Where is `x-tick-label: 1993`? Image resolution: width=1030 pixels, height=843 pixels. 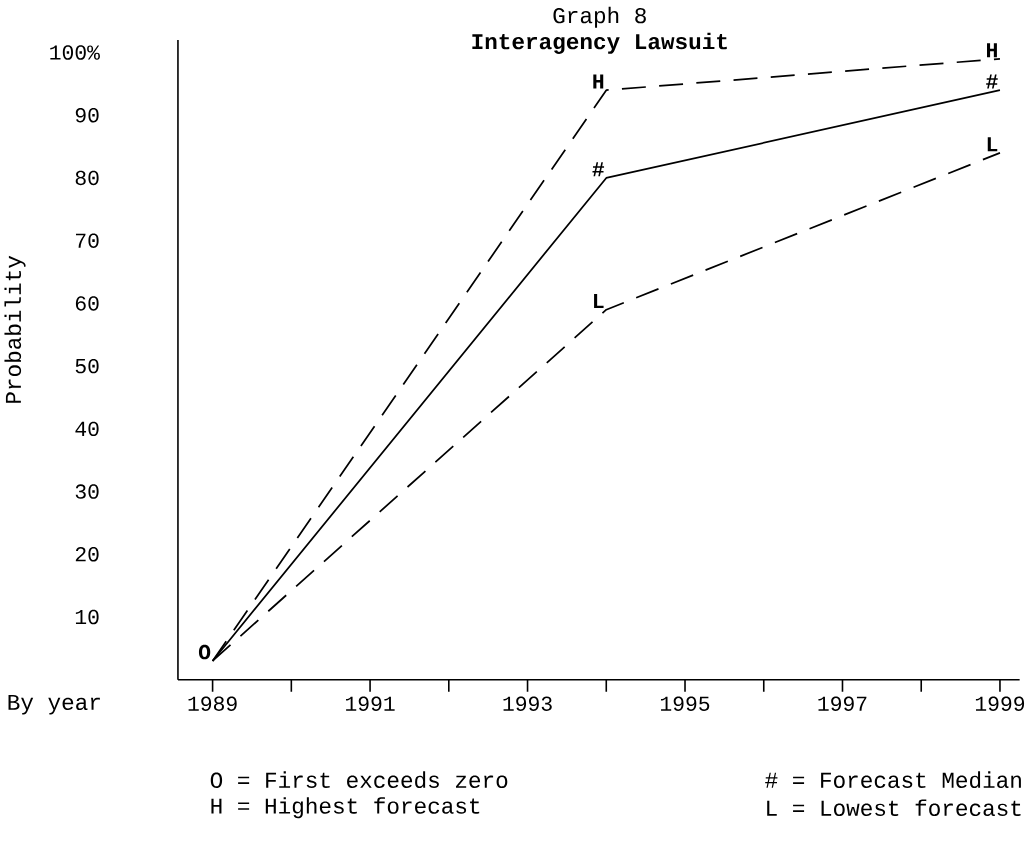
x-tick-label: 1993 is located at coordinates (527, 704).